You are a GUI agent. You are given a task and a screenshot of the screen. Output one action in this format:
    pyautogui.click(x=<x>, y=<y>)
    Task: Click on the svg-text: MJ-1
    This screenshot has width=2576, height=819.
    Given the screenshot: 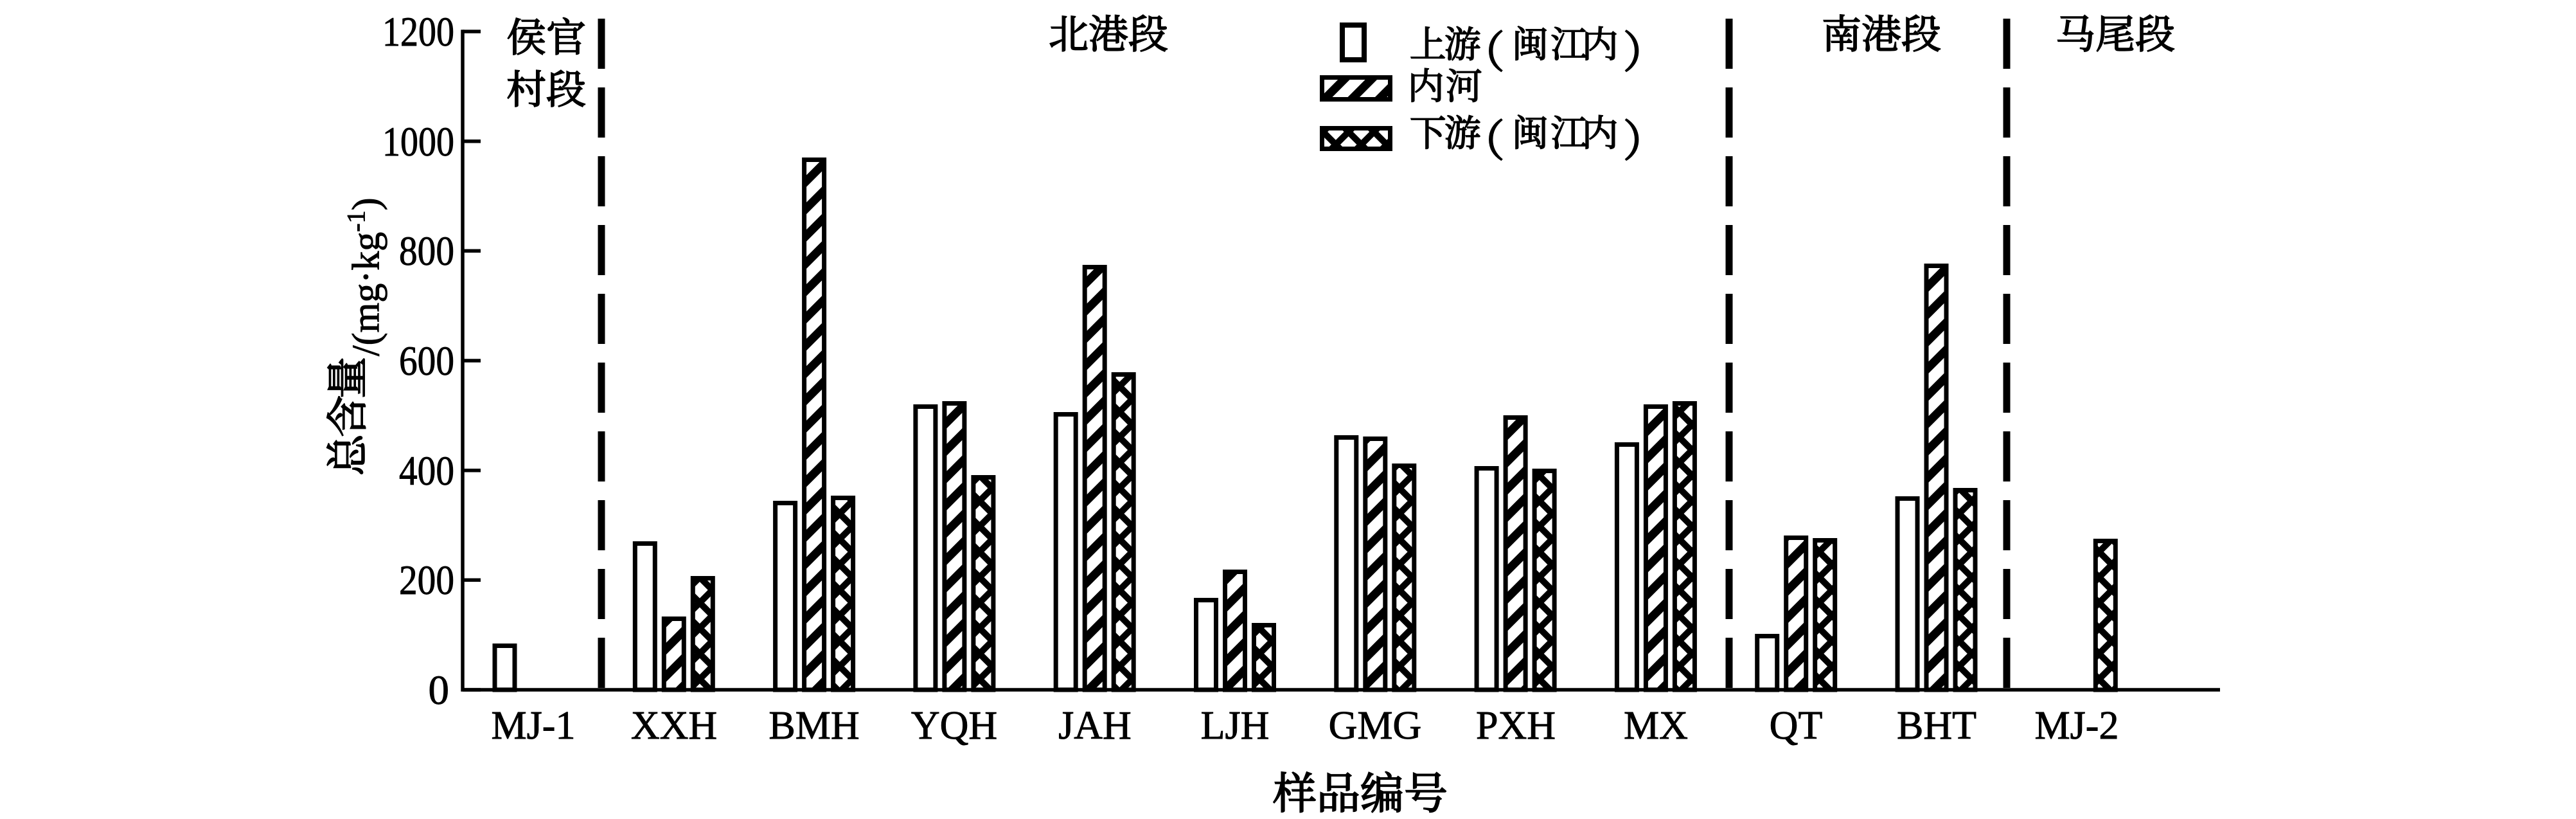 What is the action you would take?
    pyautogui.click(x=534, y=726)
    